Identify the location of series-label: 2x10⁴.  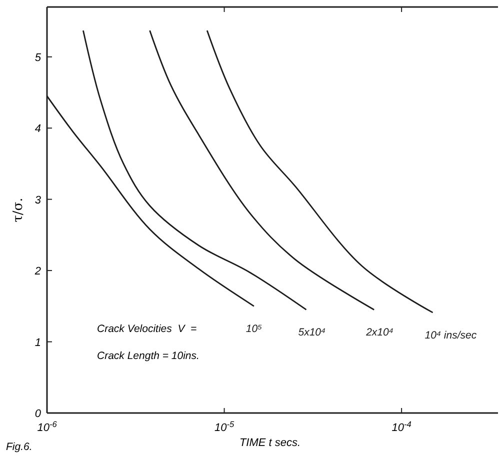
(379, 332).